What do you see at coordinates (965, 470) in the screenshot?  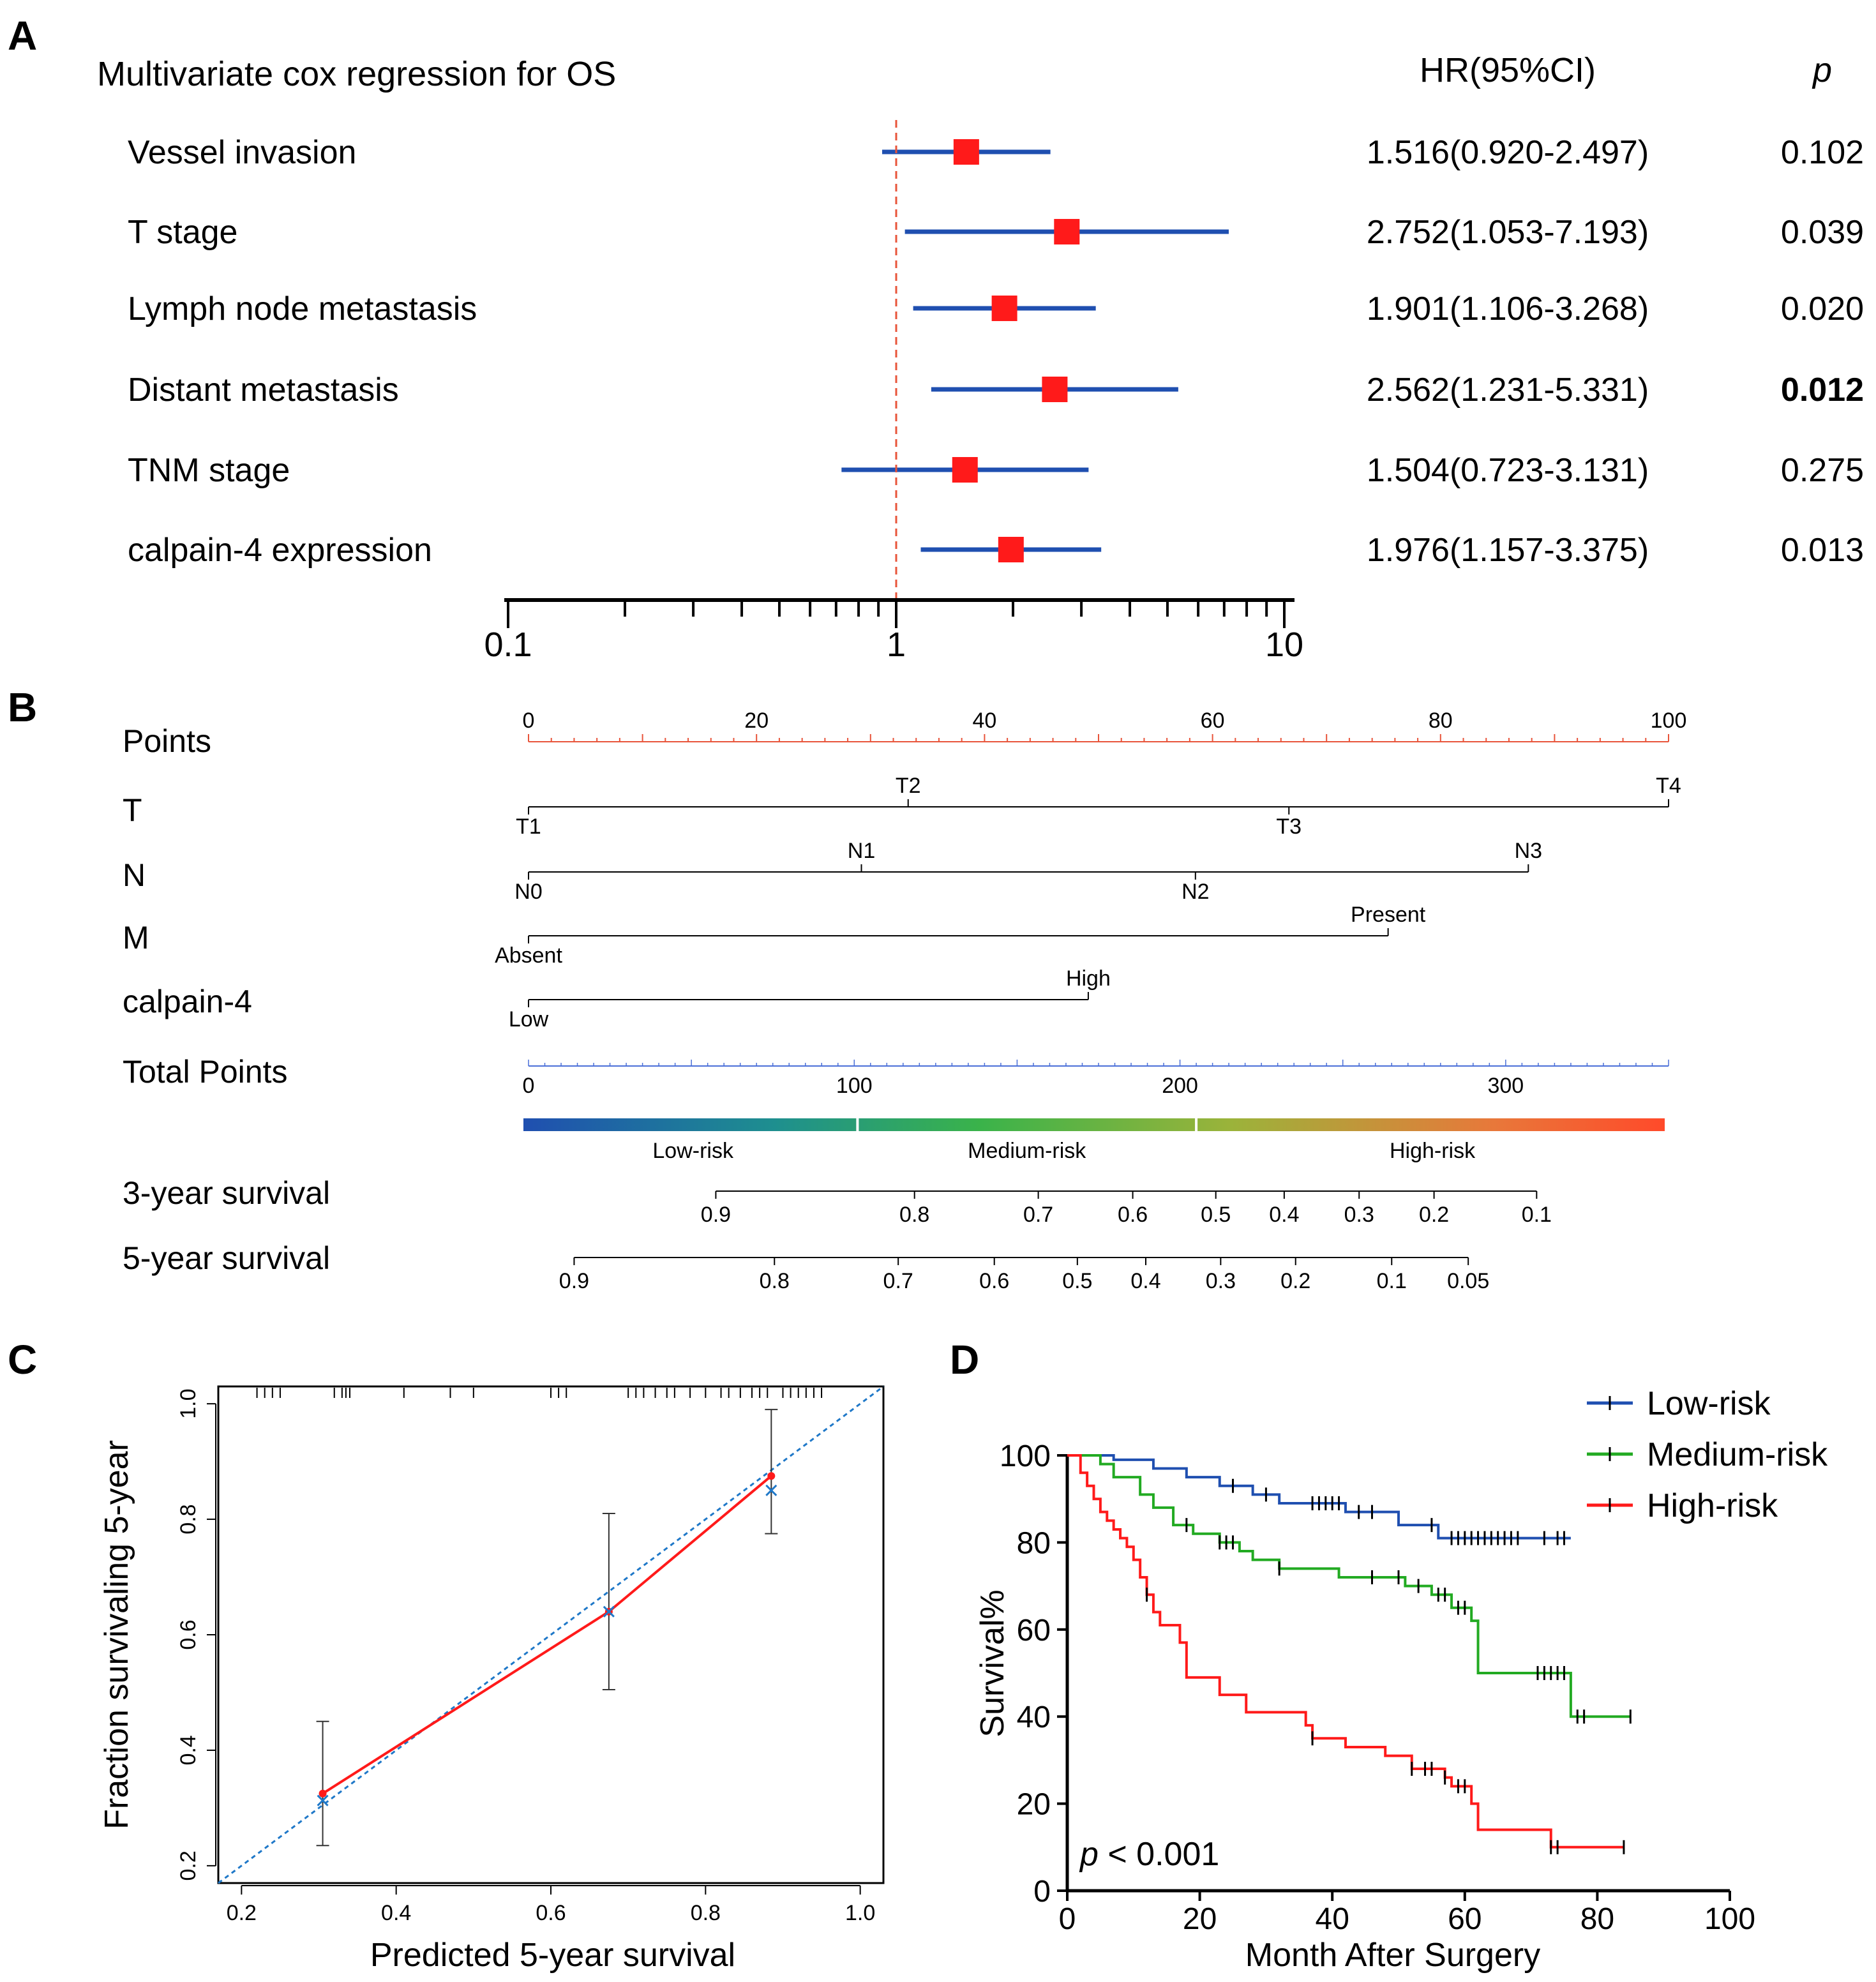 I see `hr-marker-tnm-stage` at bounding box center [965, 470].